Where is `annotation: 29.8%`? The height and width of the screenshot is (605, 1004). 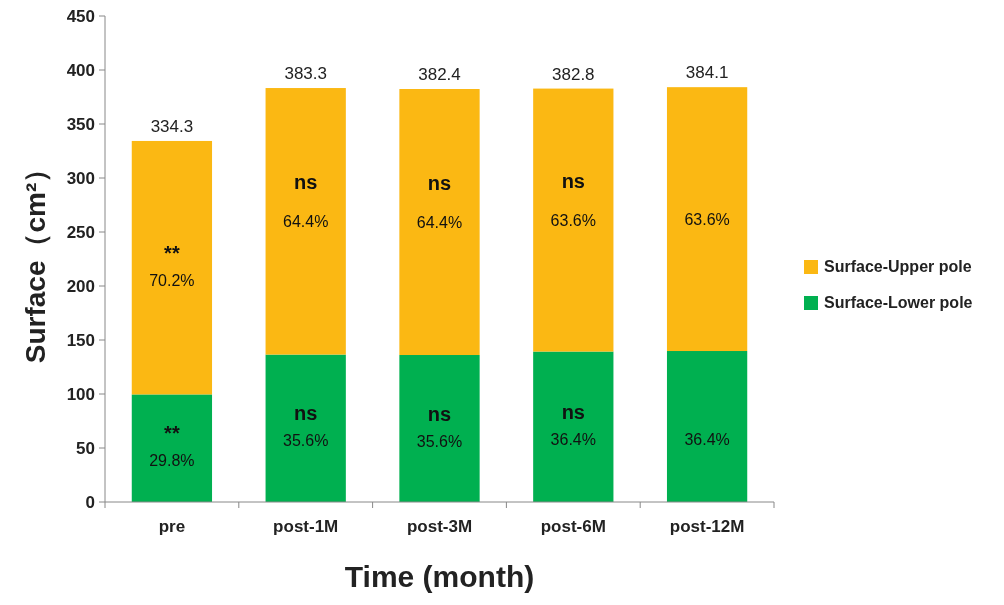 annotation: 29.8% is located at coordinates (172, 461).